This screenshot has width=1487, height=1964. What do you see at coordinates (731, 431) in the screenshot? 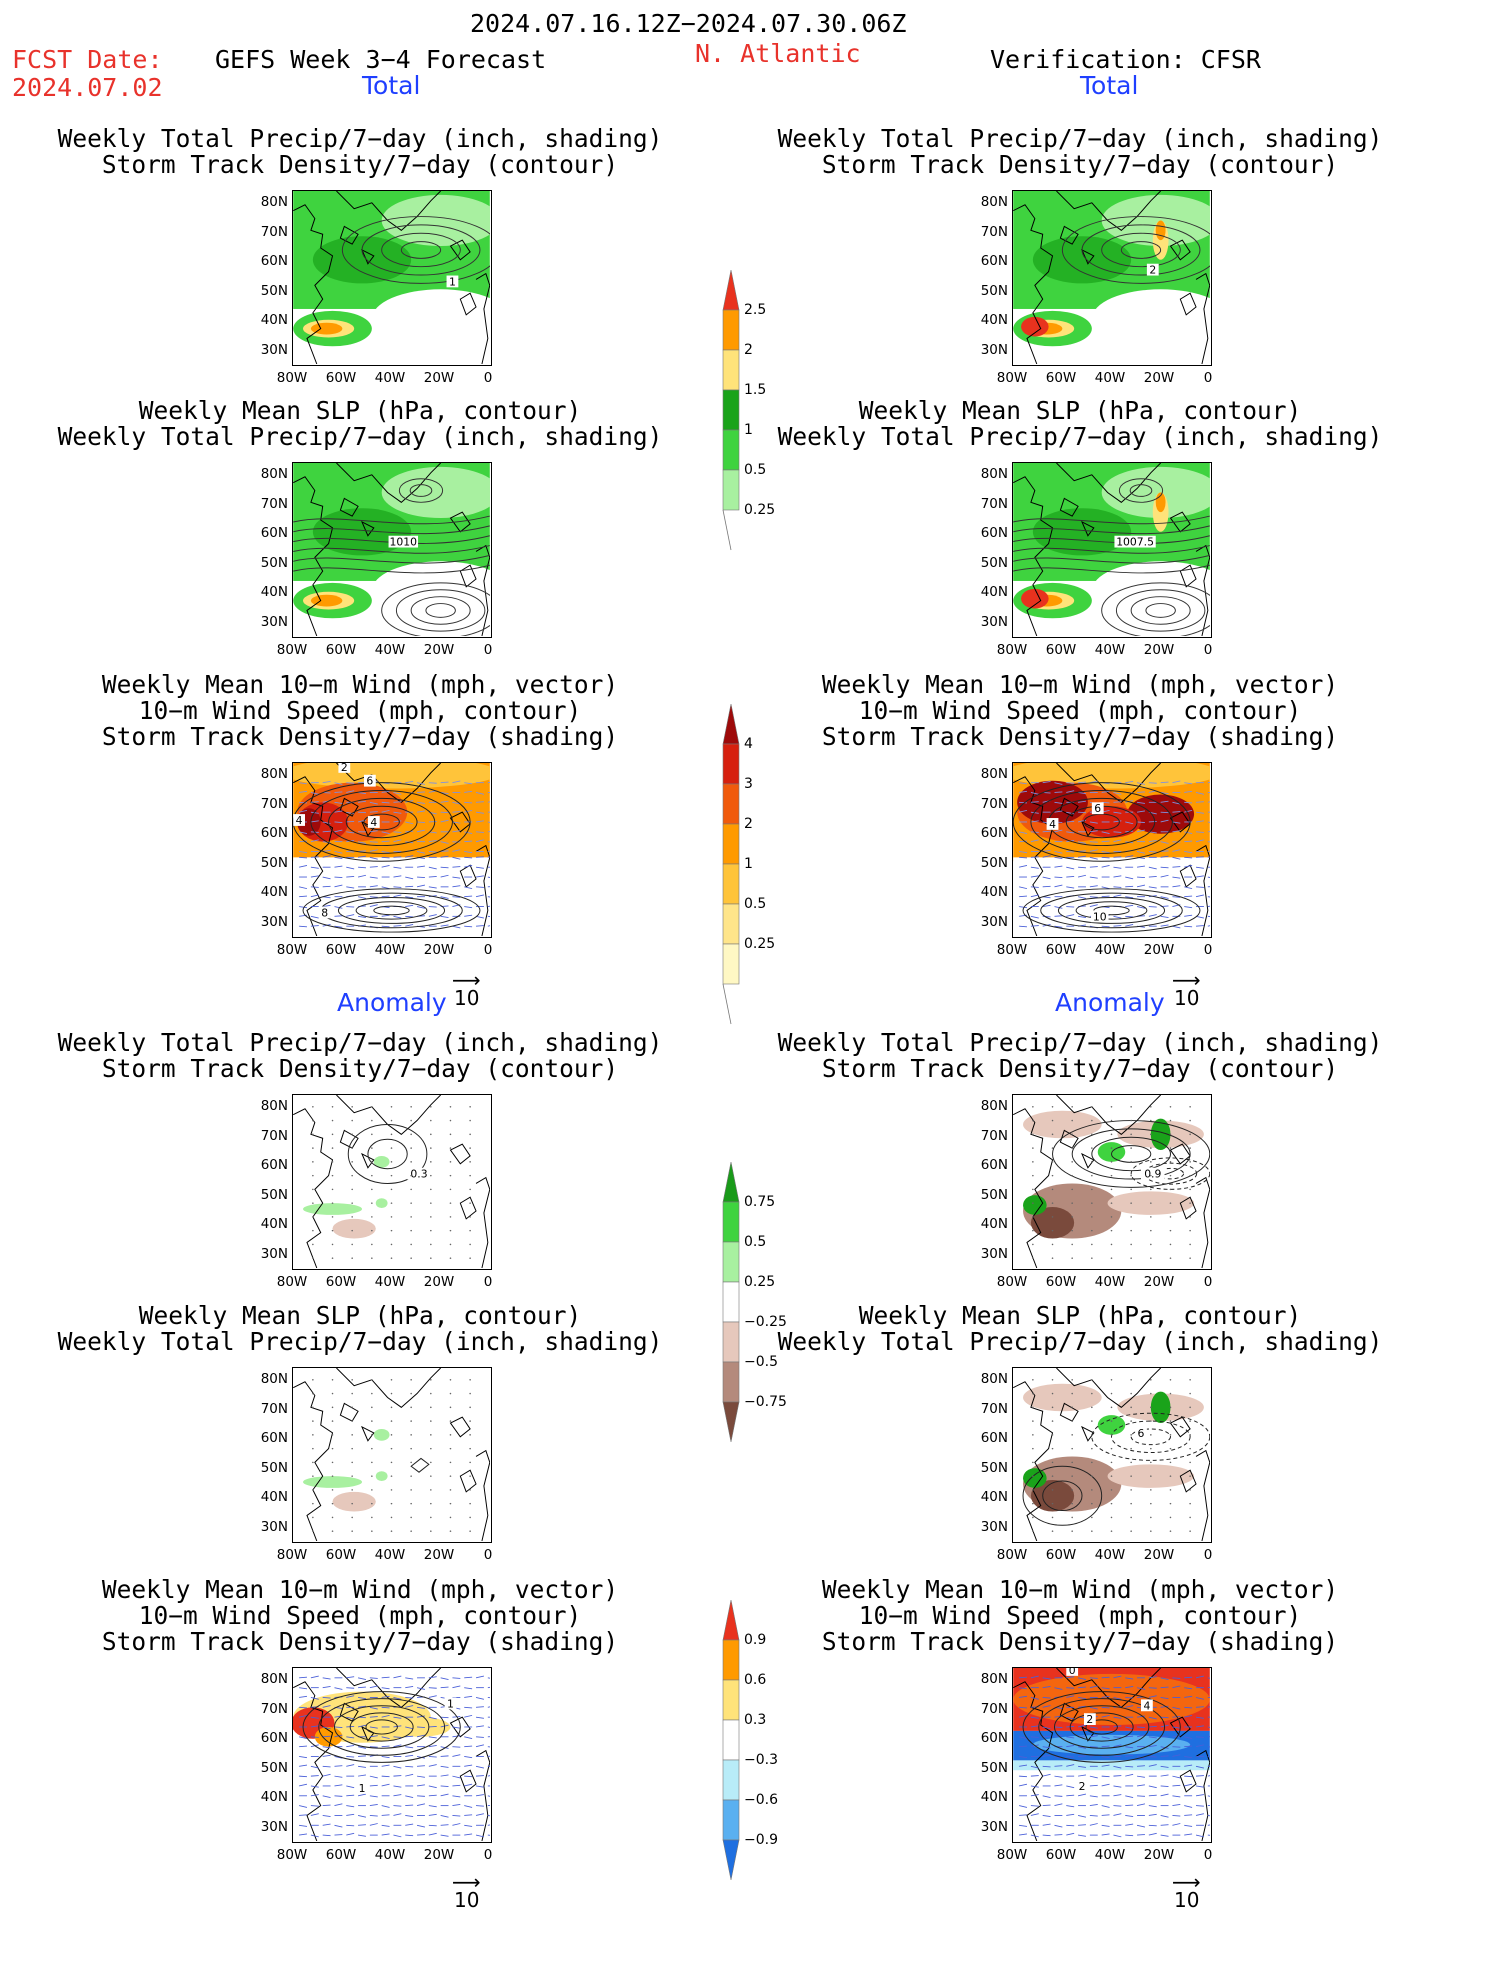
I see `colorbar-precip_total` at bounding box center [731, 431].